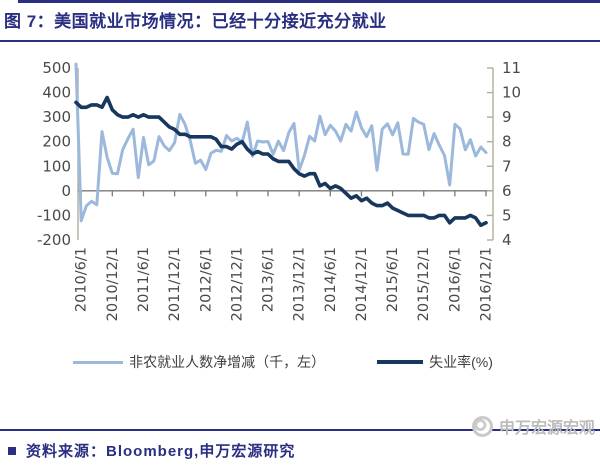 This screenshot has height=466, width=600. What do you see at coordinates (237, 284) in the screenshot?
I see `svg-text: 2012/12/1` at bounding box center [237, 284].